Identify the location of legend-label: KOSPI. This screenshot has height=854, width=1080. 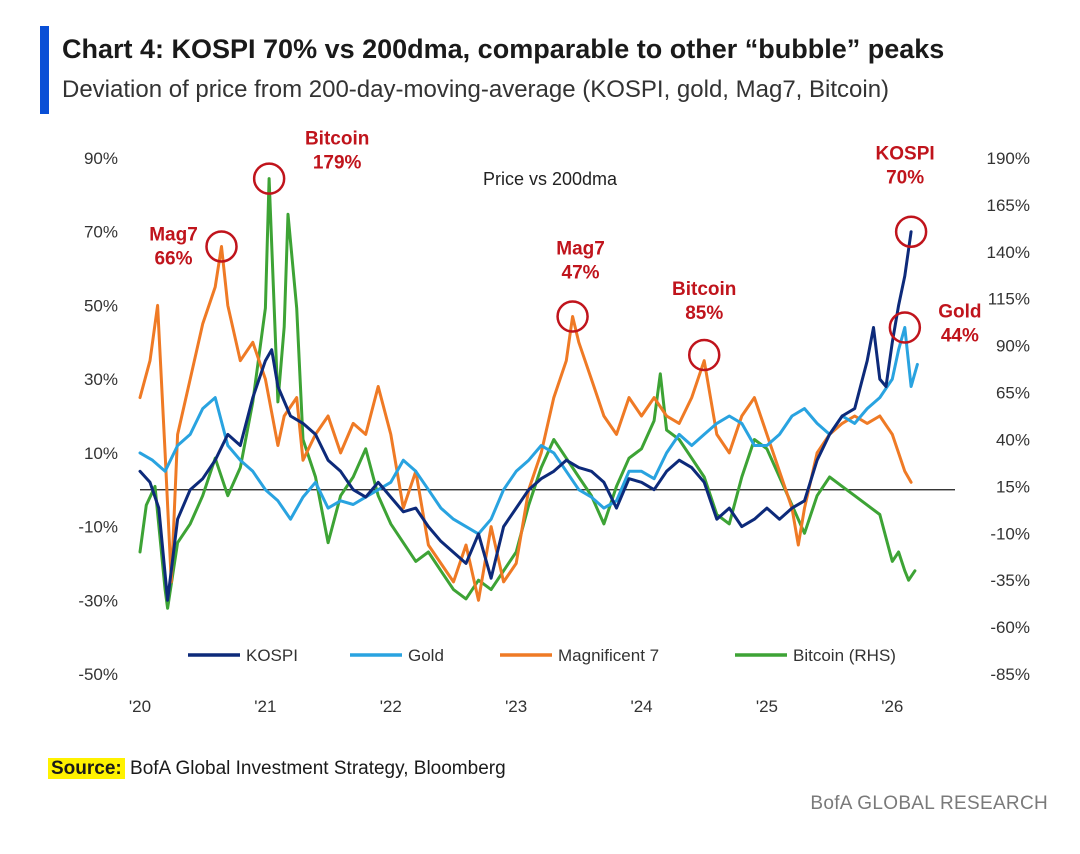
(272, 655).